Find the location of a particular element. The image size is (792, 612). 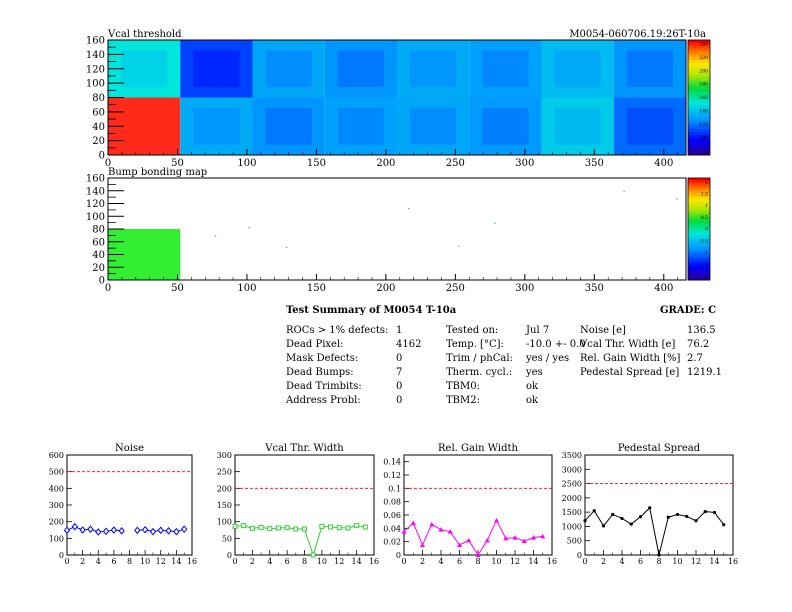

palette-label: -0.5 is located at coordinates (703, 241).